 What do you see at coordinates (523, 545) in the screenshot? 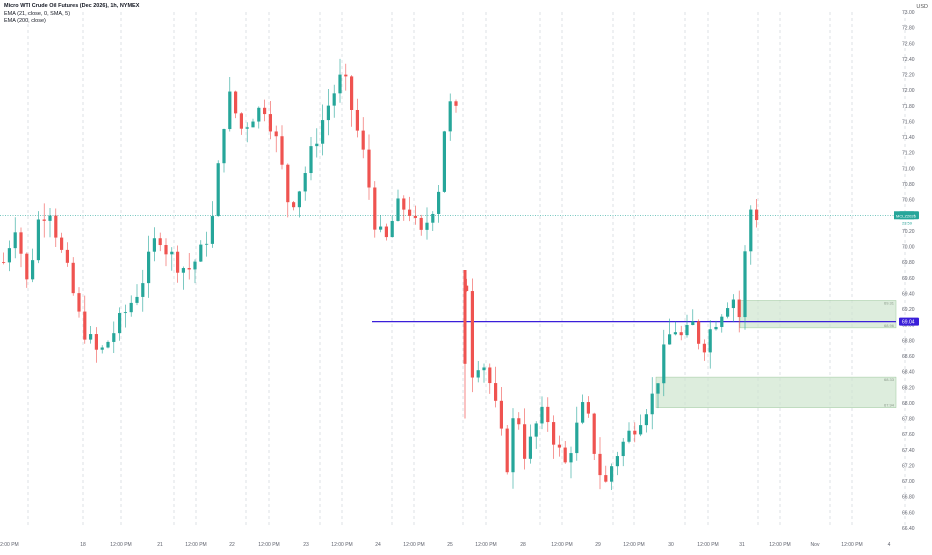
I see `x-tick-label: 28` at bounding box center [523, 545].